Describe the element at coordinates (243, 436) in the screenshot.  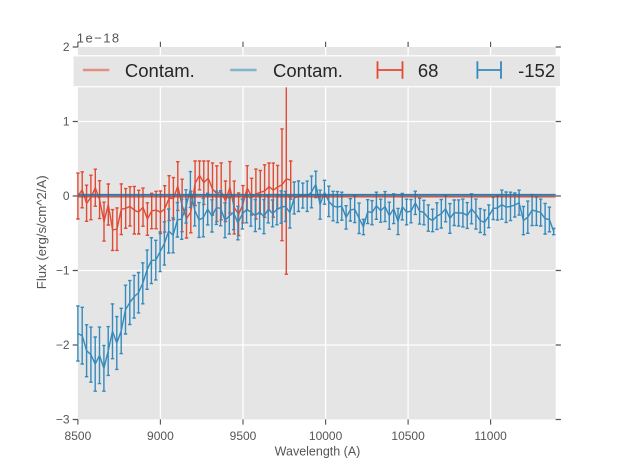
I see `svg-text: 9500` at that location.